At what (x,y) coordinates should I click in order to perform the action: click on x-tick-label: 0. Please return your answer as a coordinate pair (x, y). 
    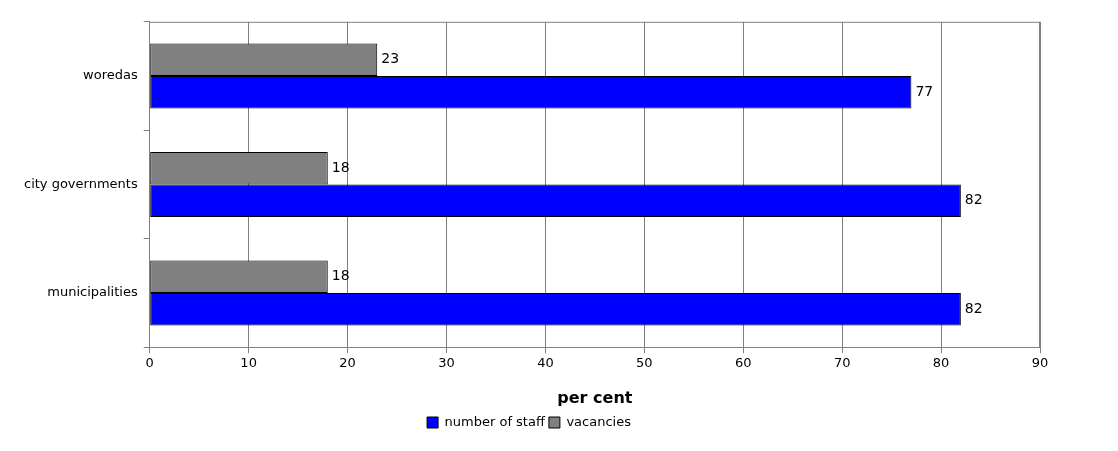
    Looking at the image, I should click on (149, 363).